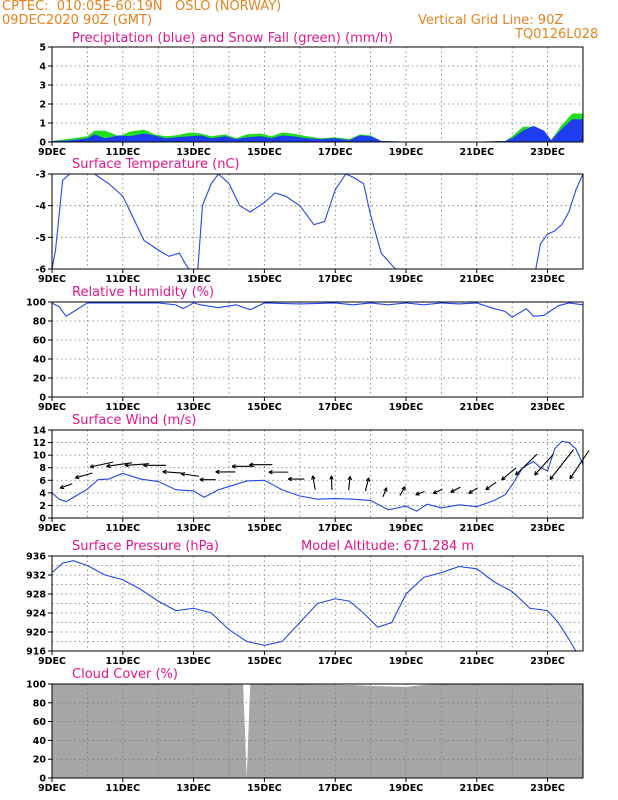 Image resolution: width=618 pixels, height=800 pixels. Describe the element at coordinates (42, 506) in the screenshot. I see `y-tick-label: 2` at that location.